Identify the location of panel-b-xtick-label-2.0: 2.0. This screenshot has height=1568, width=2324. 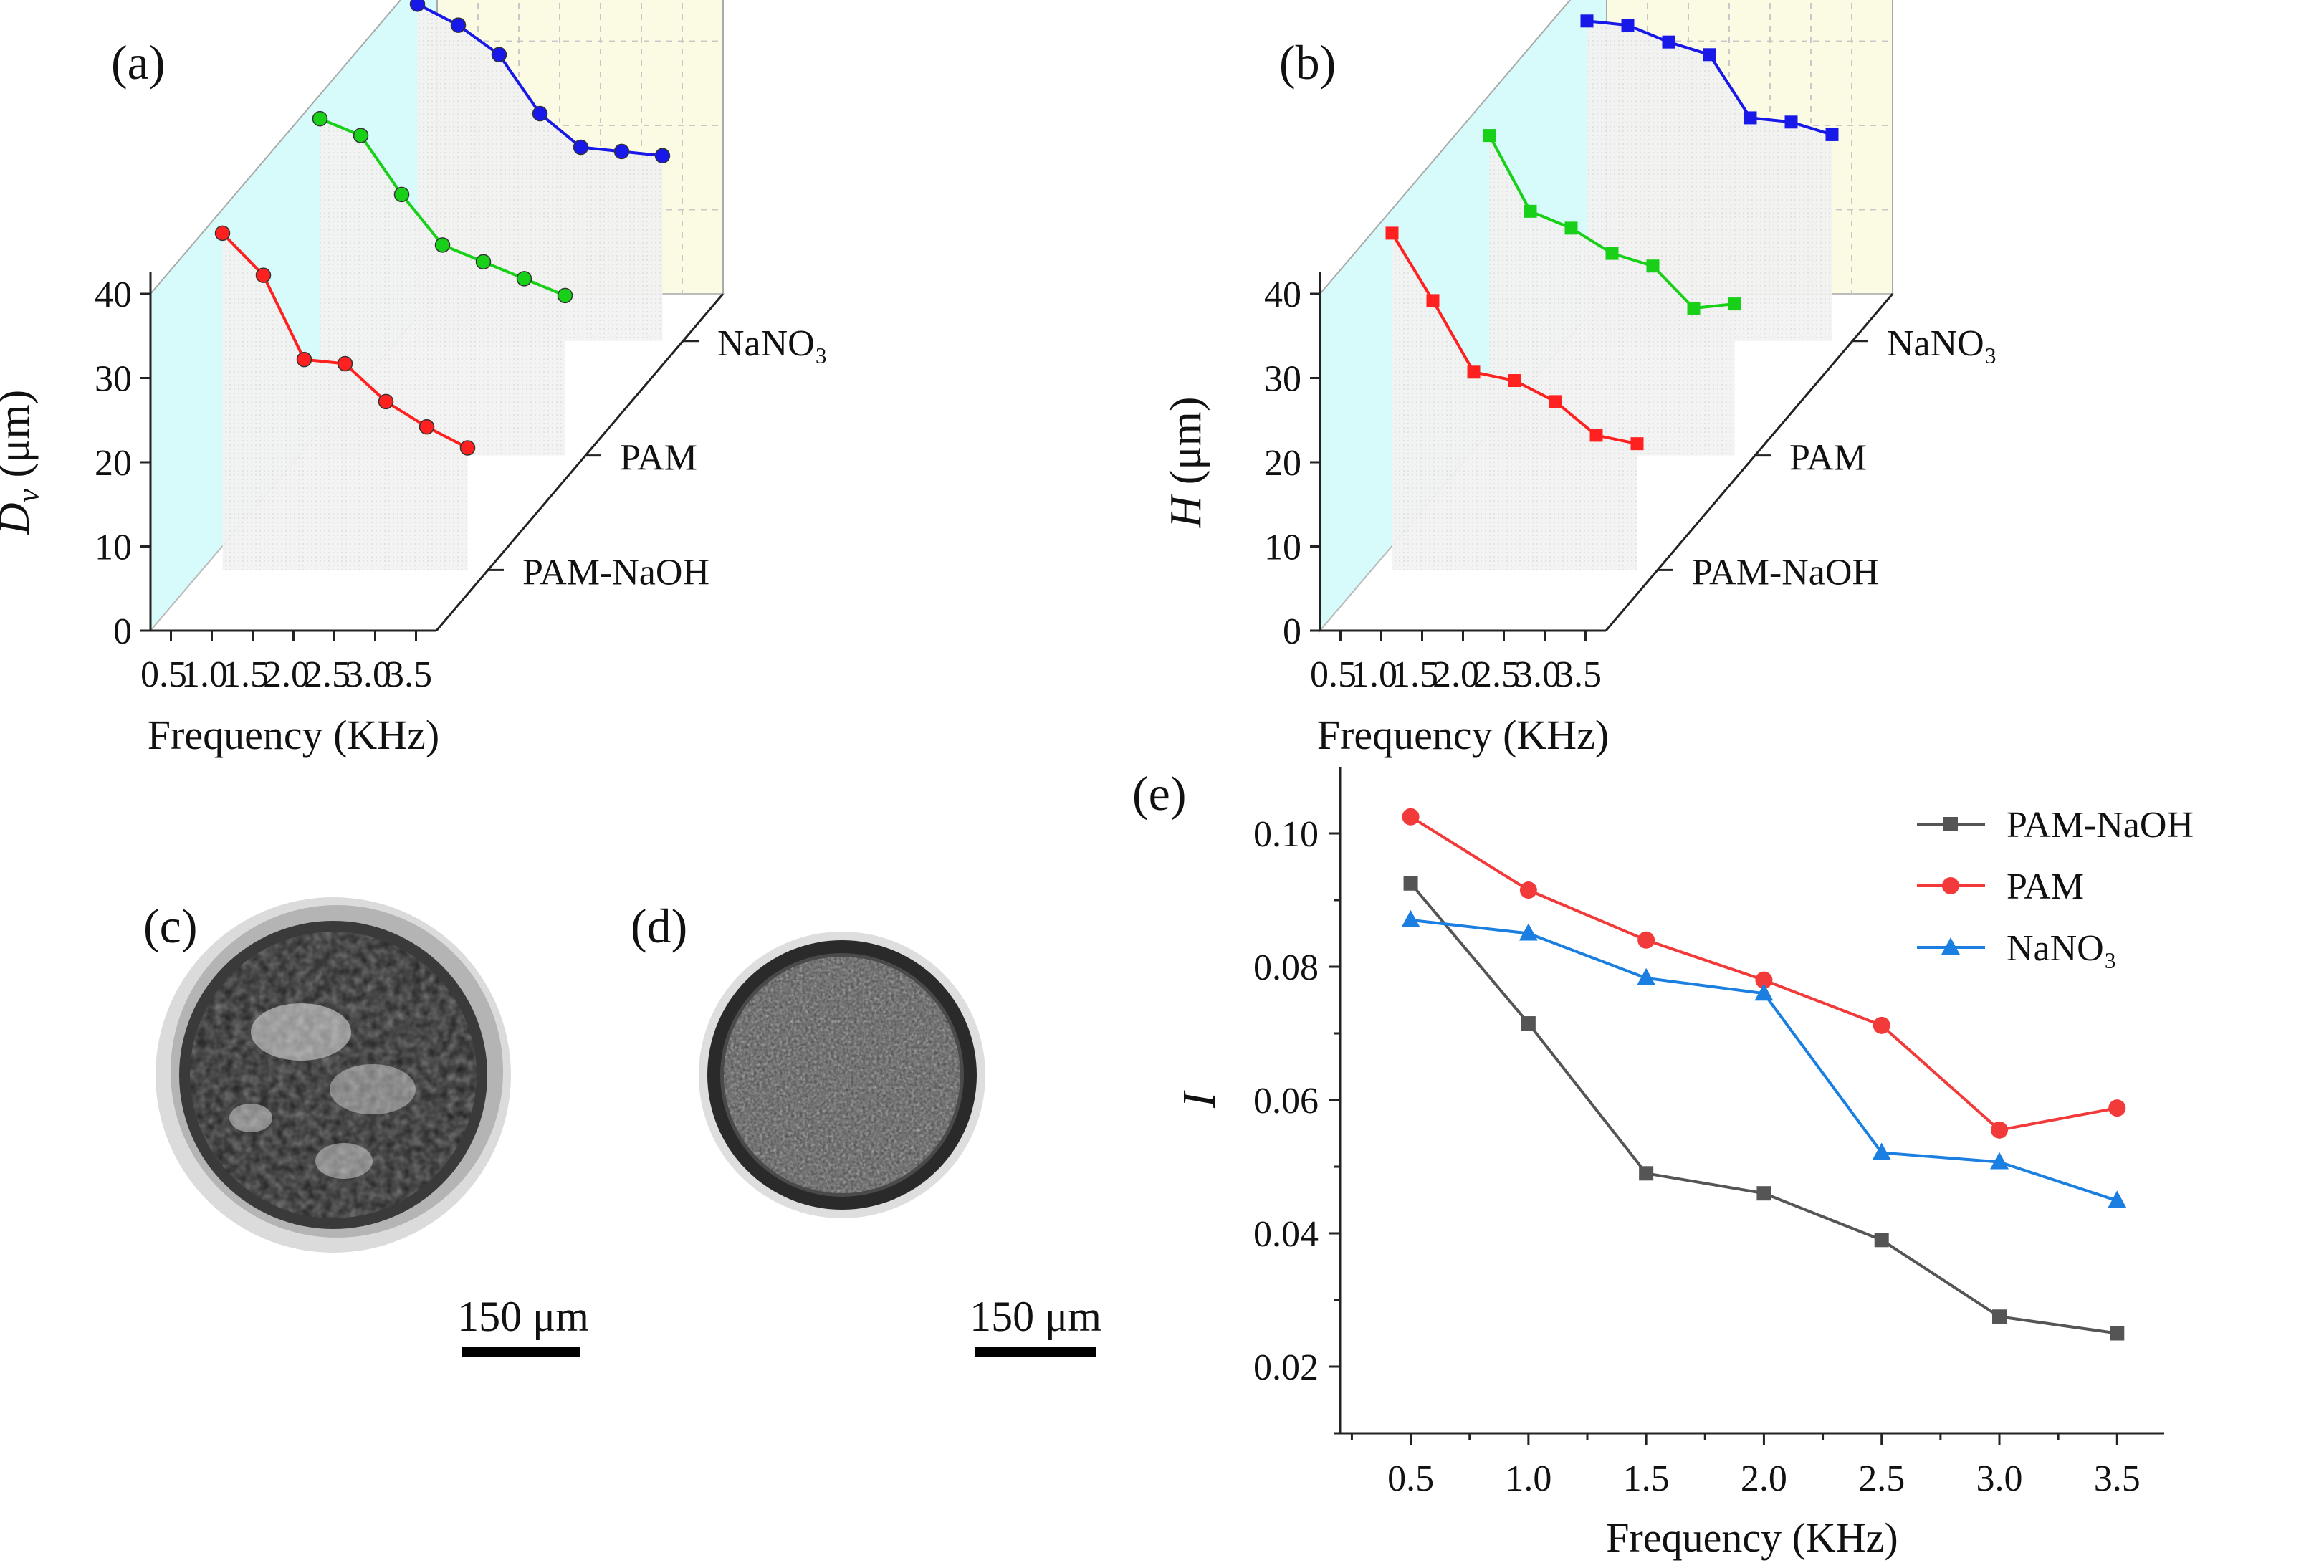
(1456, 675).